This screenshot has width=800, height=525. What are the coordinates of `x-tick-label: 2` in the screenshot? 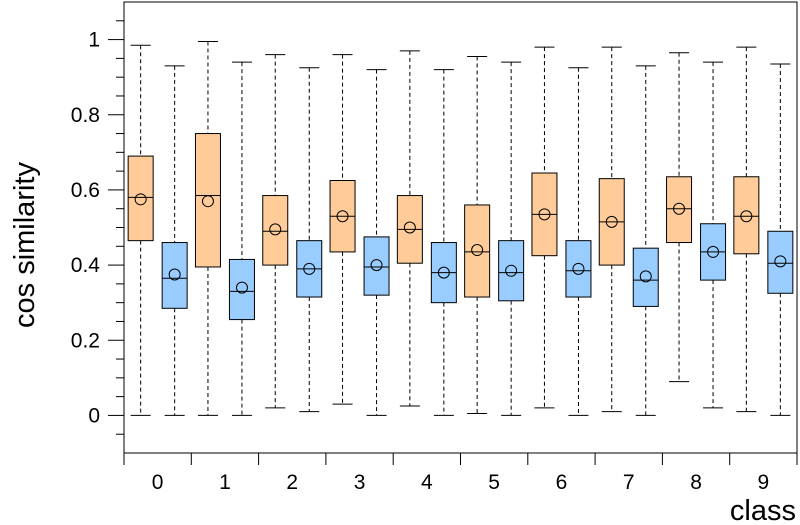 It's located at (292, 482).